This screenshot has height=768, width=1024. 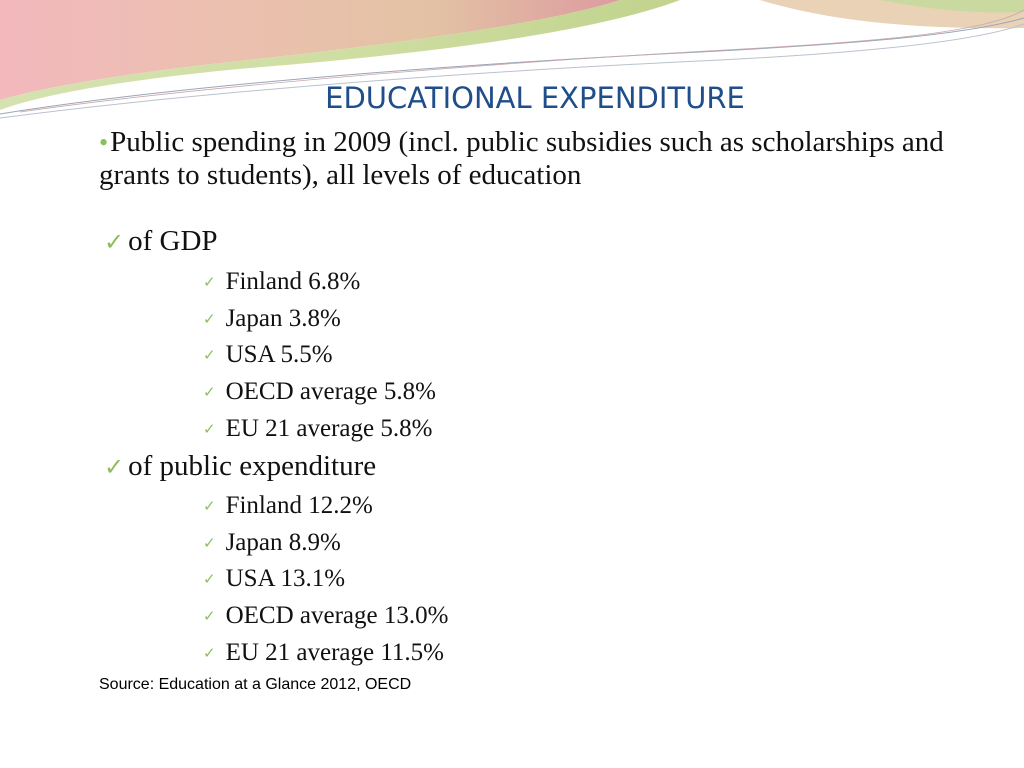 I want to click on list-item: ✓ USA 5.5%, so click(x=268, y=355).